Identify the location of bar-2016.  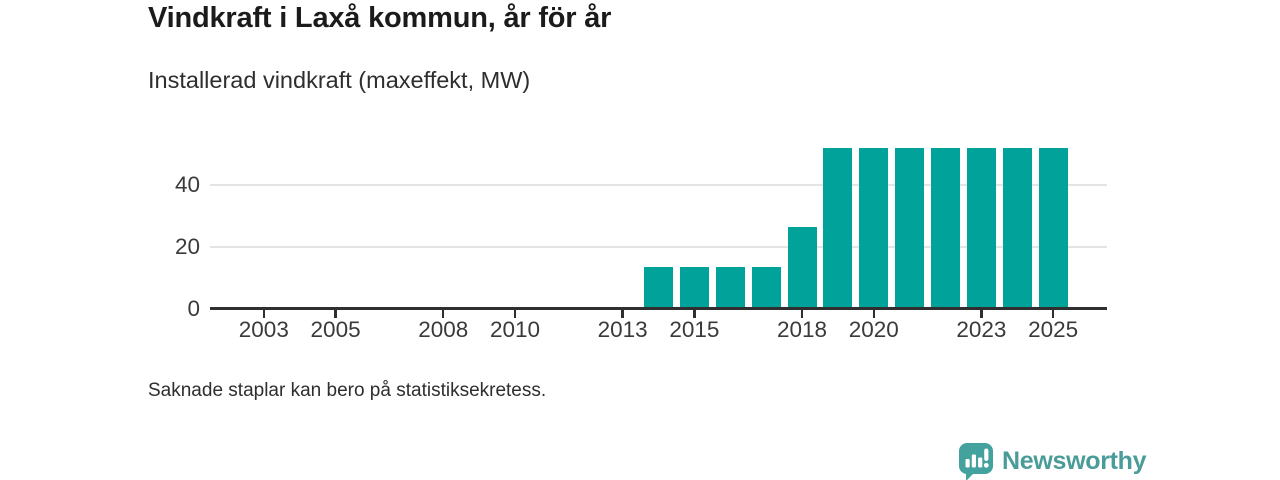
(730, 287).